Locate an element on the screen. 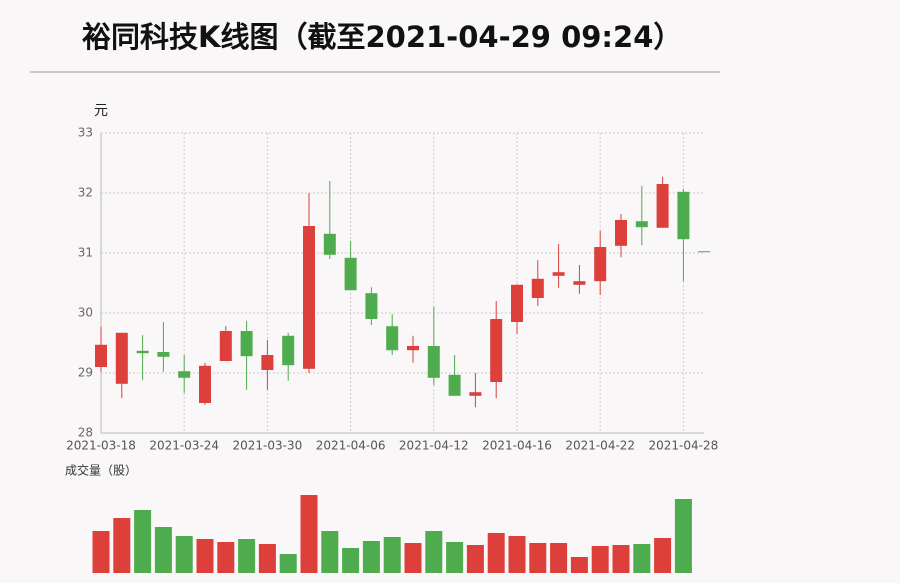  y-tick-label: 29 is located at coordinates (85, 373).